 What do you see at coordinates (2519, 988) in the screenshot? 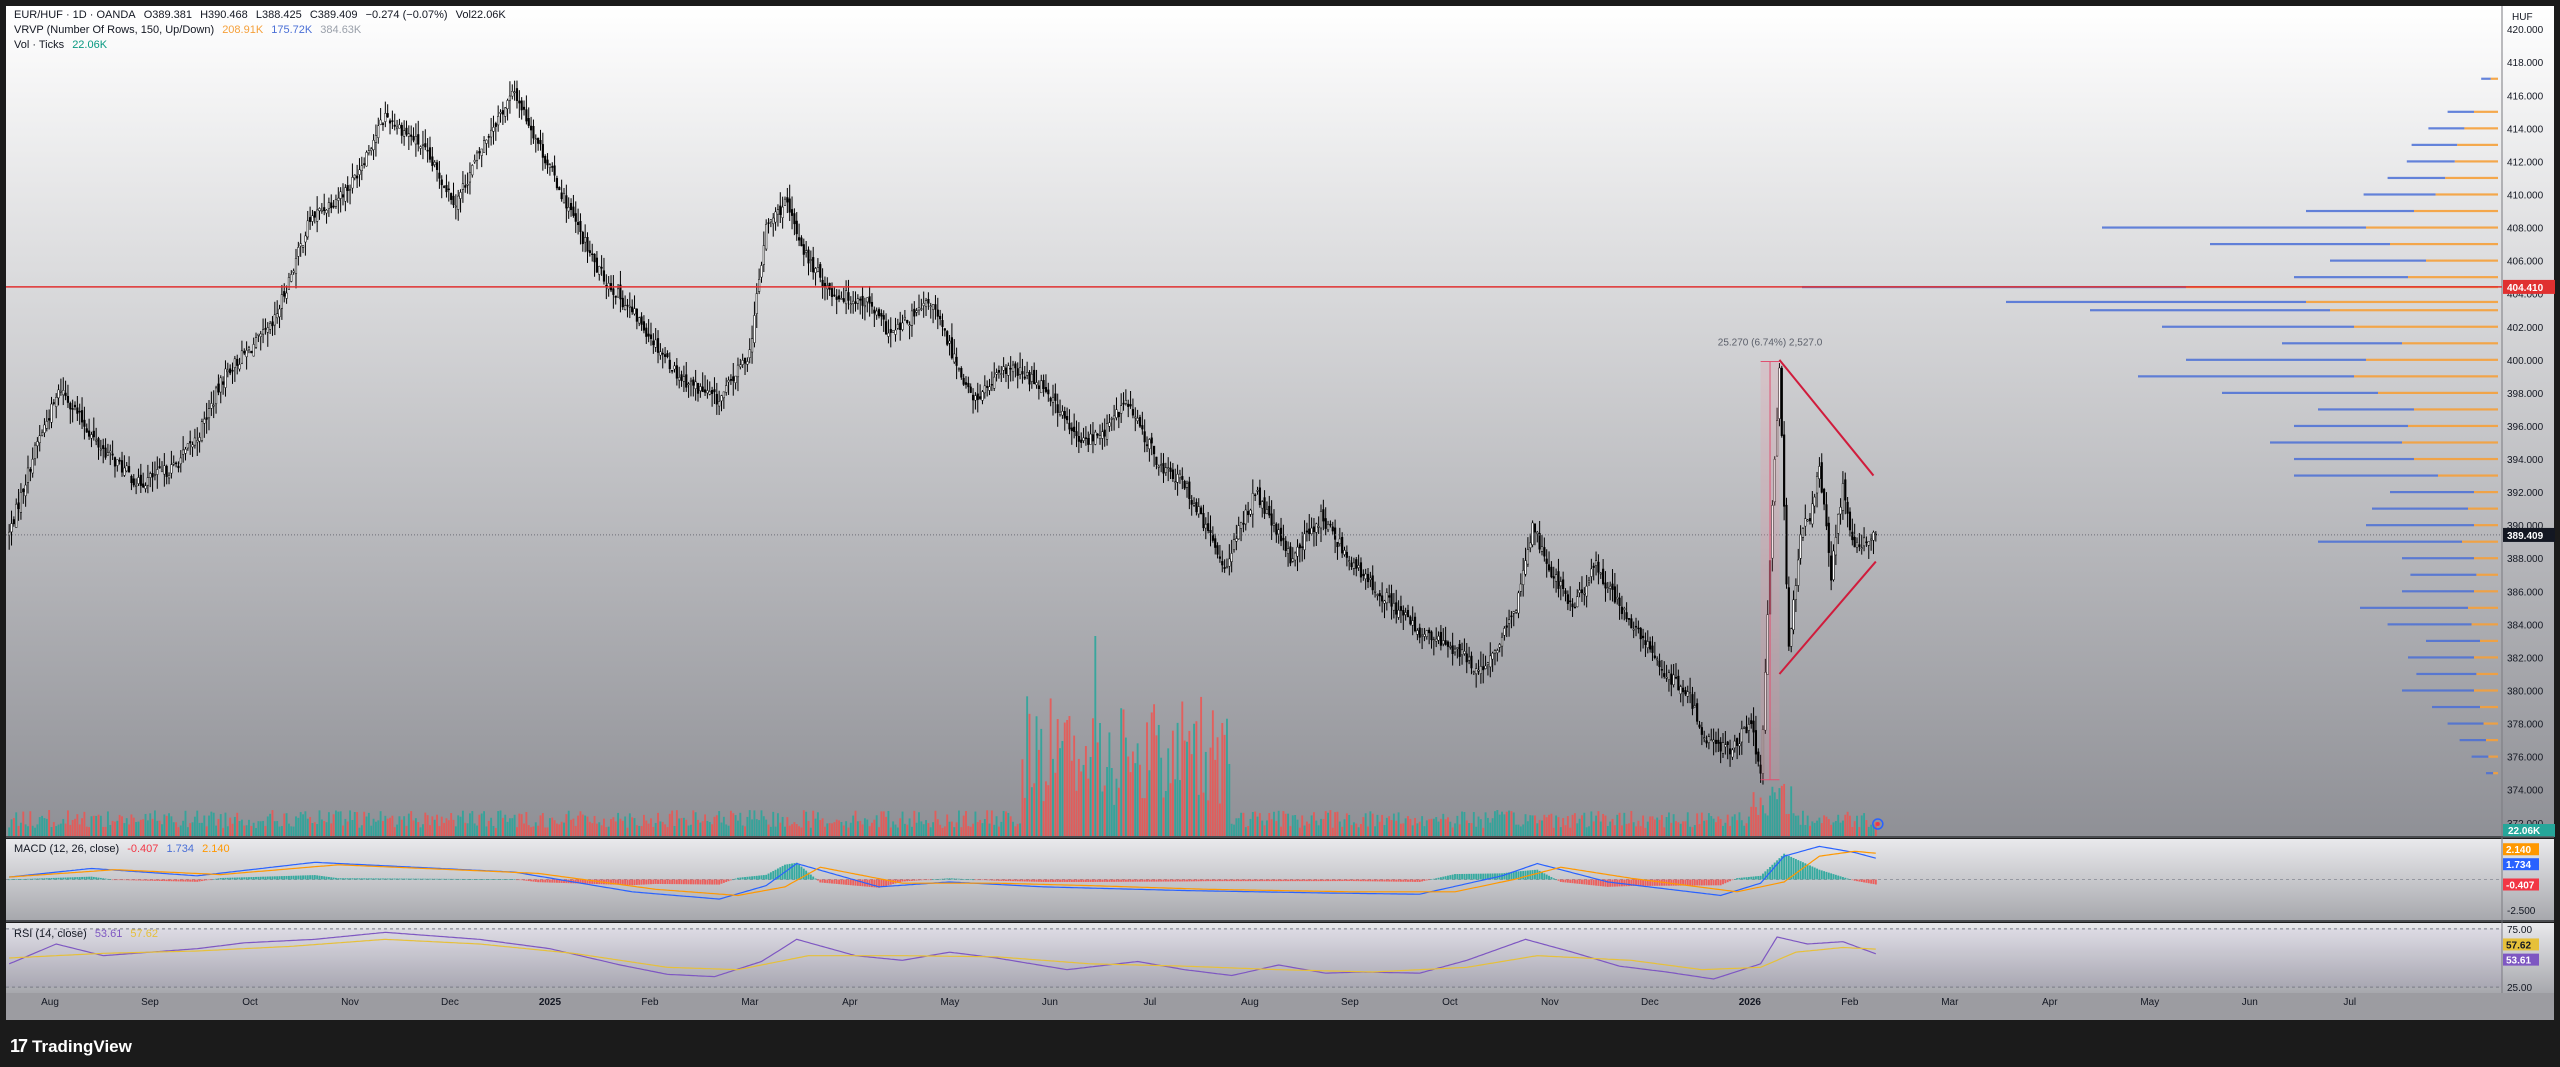
I see `rsi-tick-label: 25.00` at bounding box center [2519, 988].